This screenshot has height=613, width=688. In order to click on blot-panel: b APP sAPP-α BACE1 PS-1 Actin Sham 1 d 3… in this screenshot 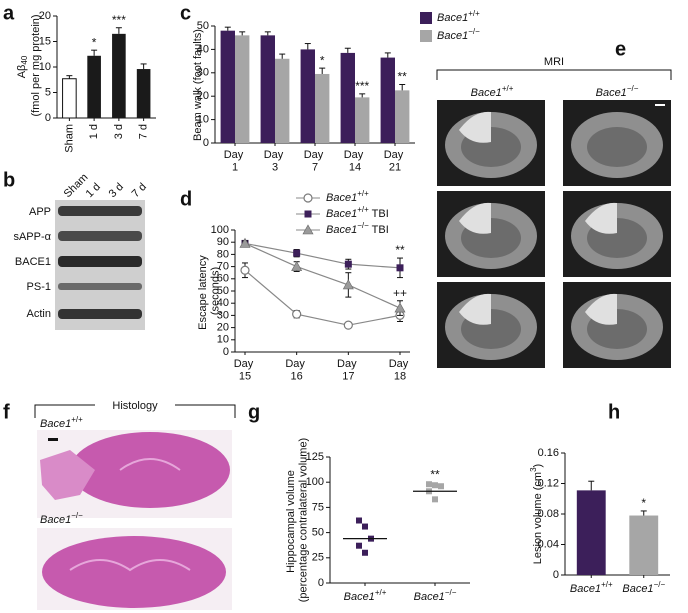, I will do `click(76, 249)`.